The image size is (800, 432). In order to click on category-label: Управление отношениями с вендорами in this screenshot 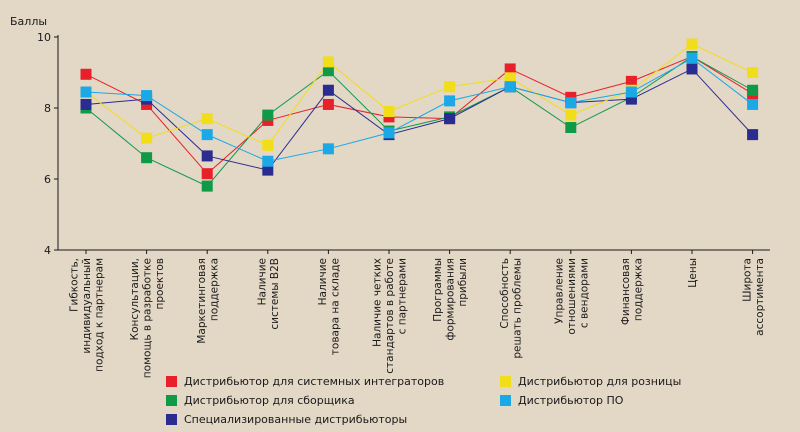, I will do `click(571, 296)`.